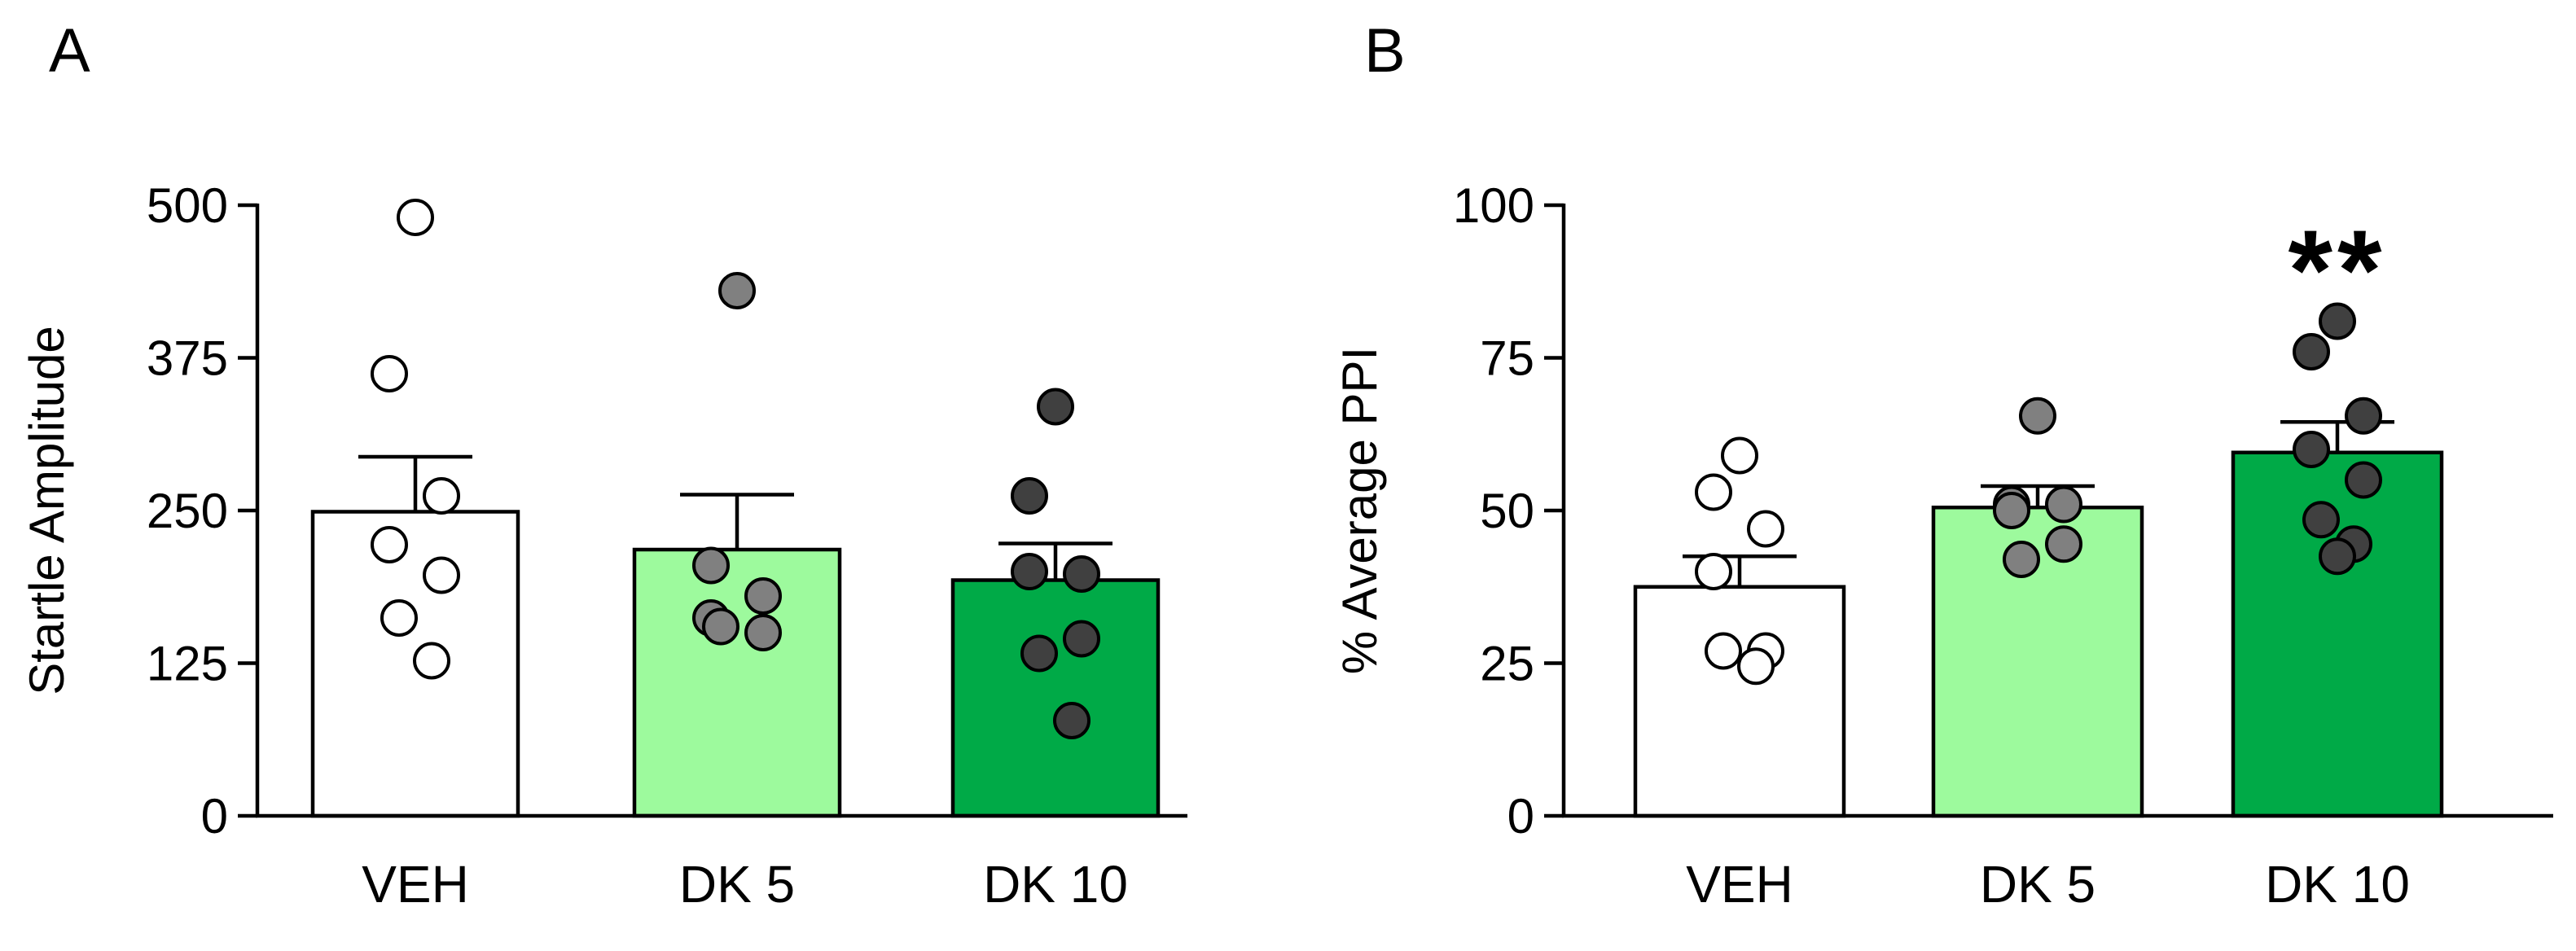 The image size is (2576, 951). Describe the element at coordinates (187, 358) in the screenshot. I see `y-tick-label: 375` at that location.